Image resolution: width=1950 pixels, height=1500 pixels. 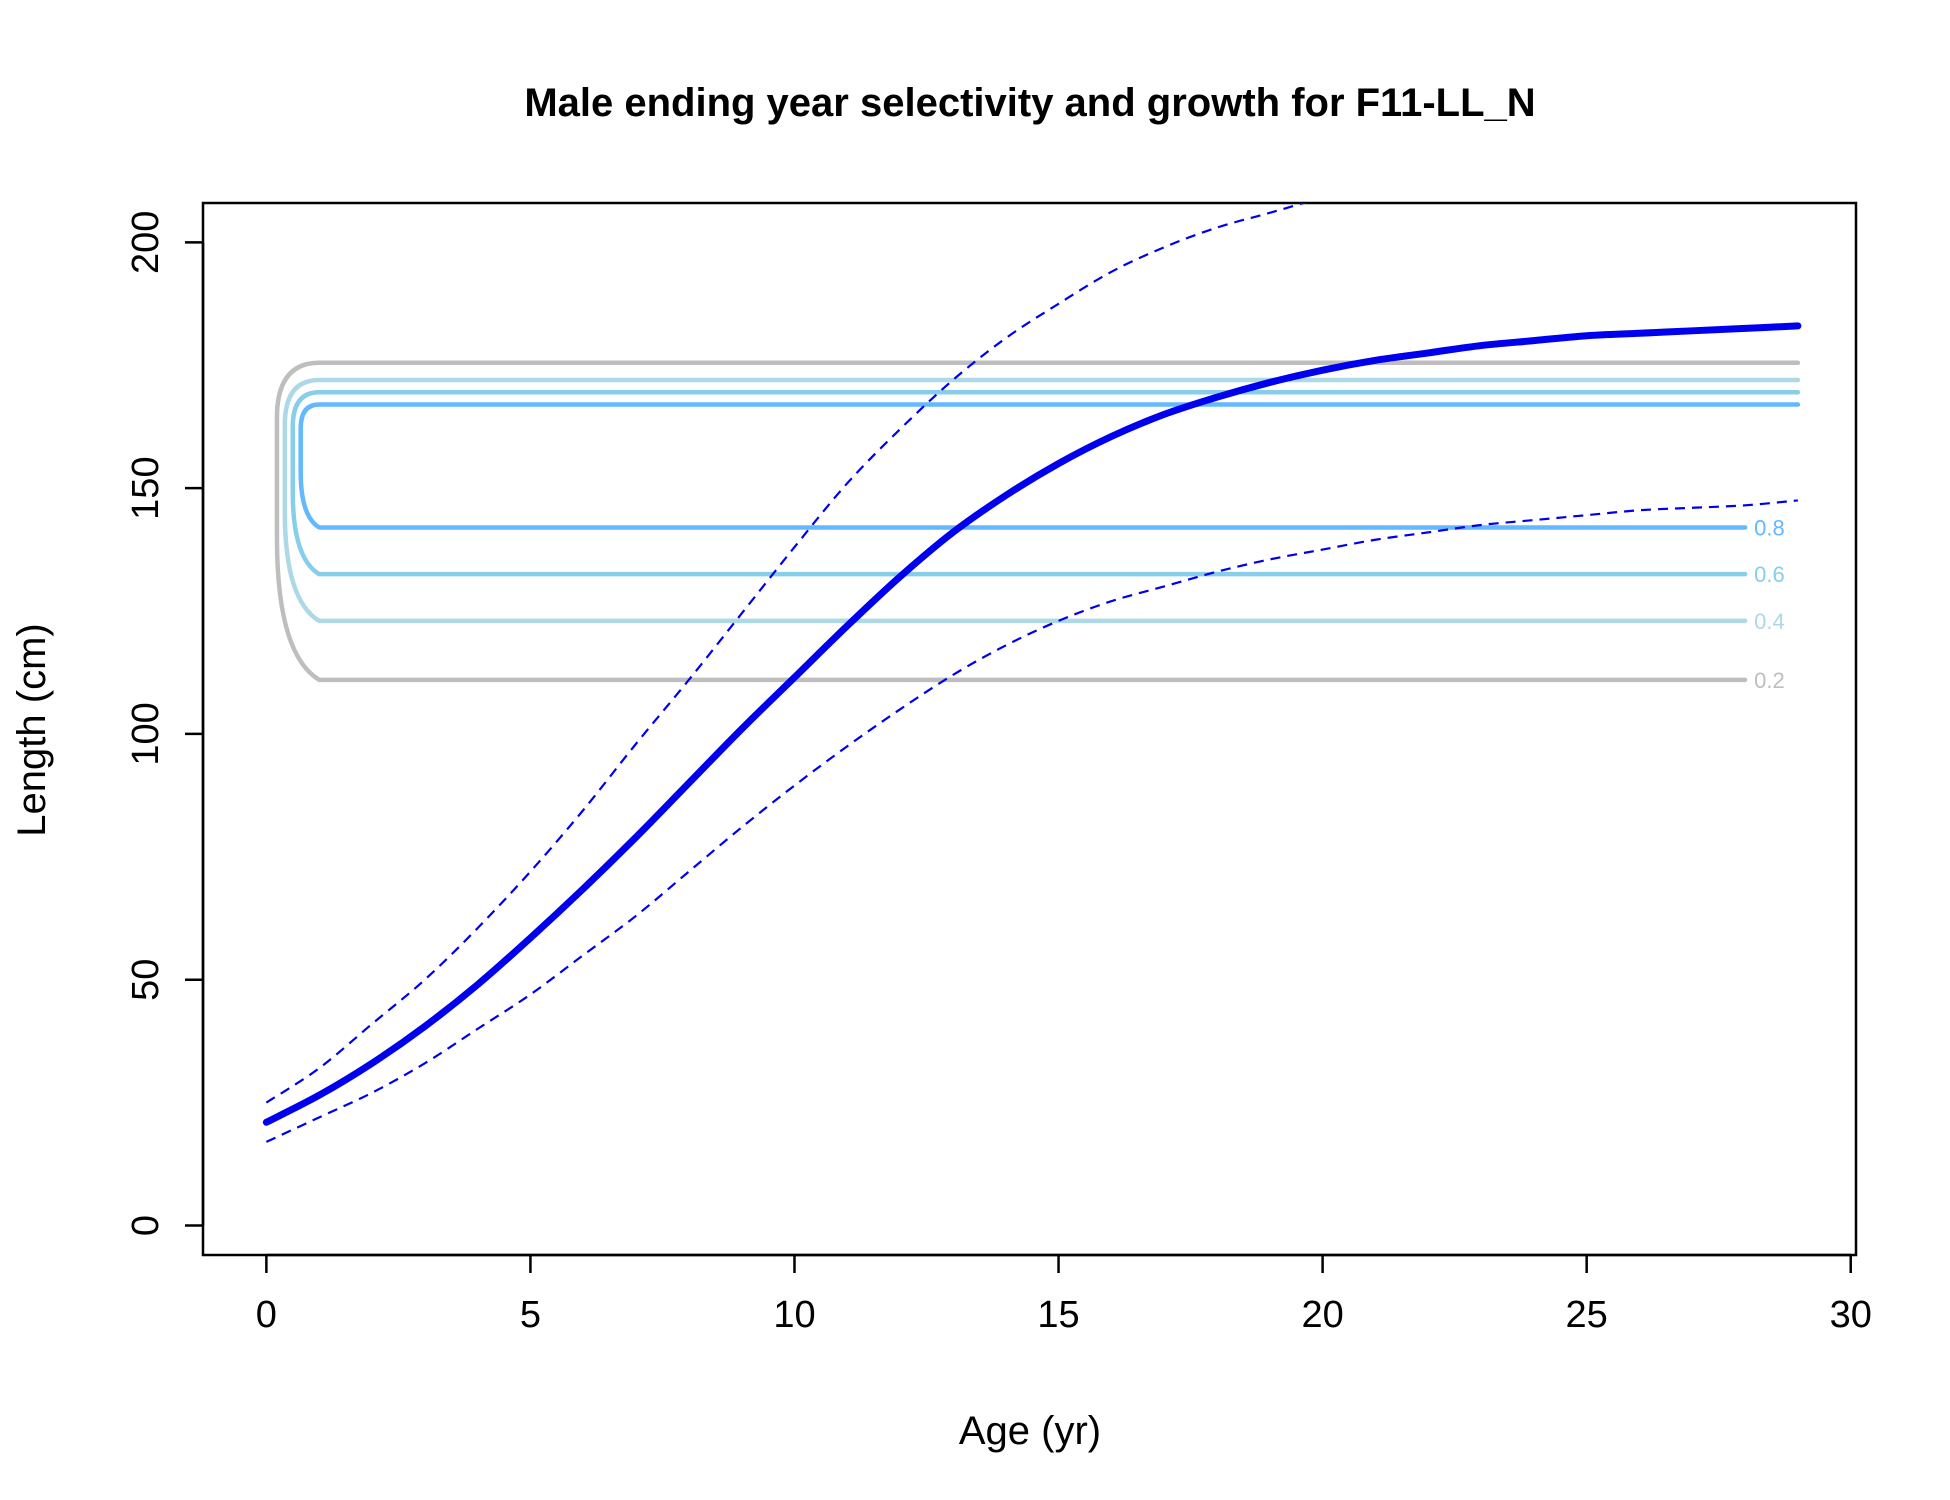 What do you see at coordinates (1587, 1315) in the screenshot?
I see `x-tick-label: 25` at bounding box center [1587, 1315].